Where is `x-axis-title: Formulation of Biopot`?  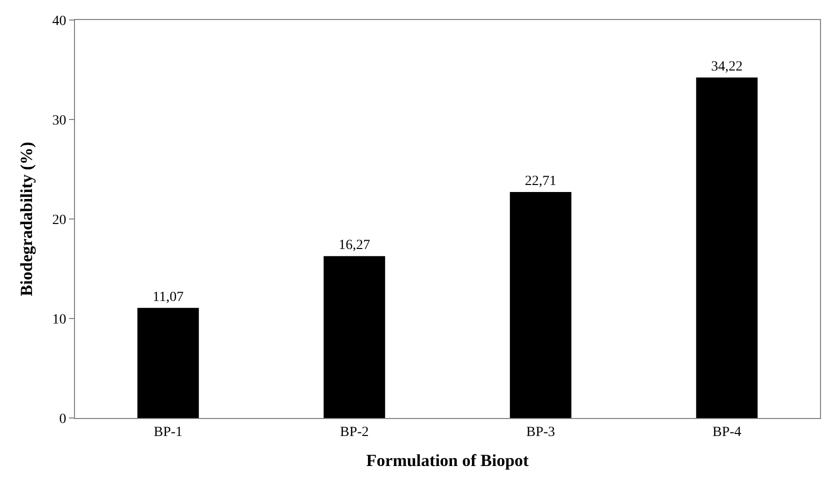
x-axis-title: Formulation of Biopot is located at coordinates (448, 460).